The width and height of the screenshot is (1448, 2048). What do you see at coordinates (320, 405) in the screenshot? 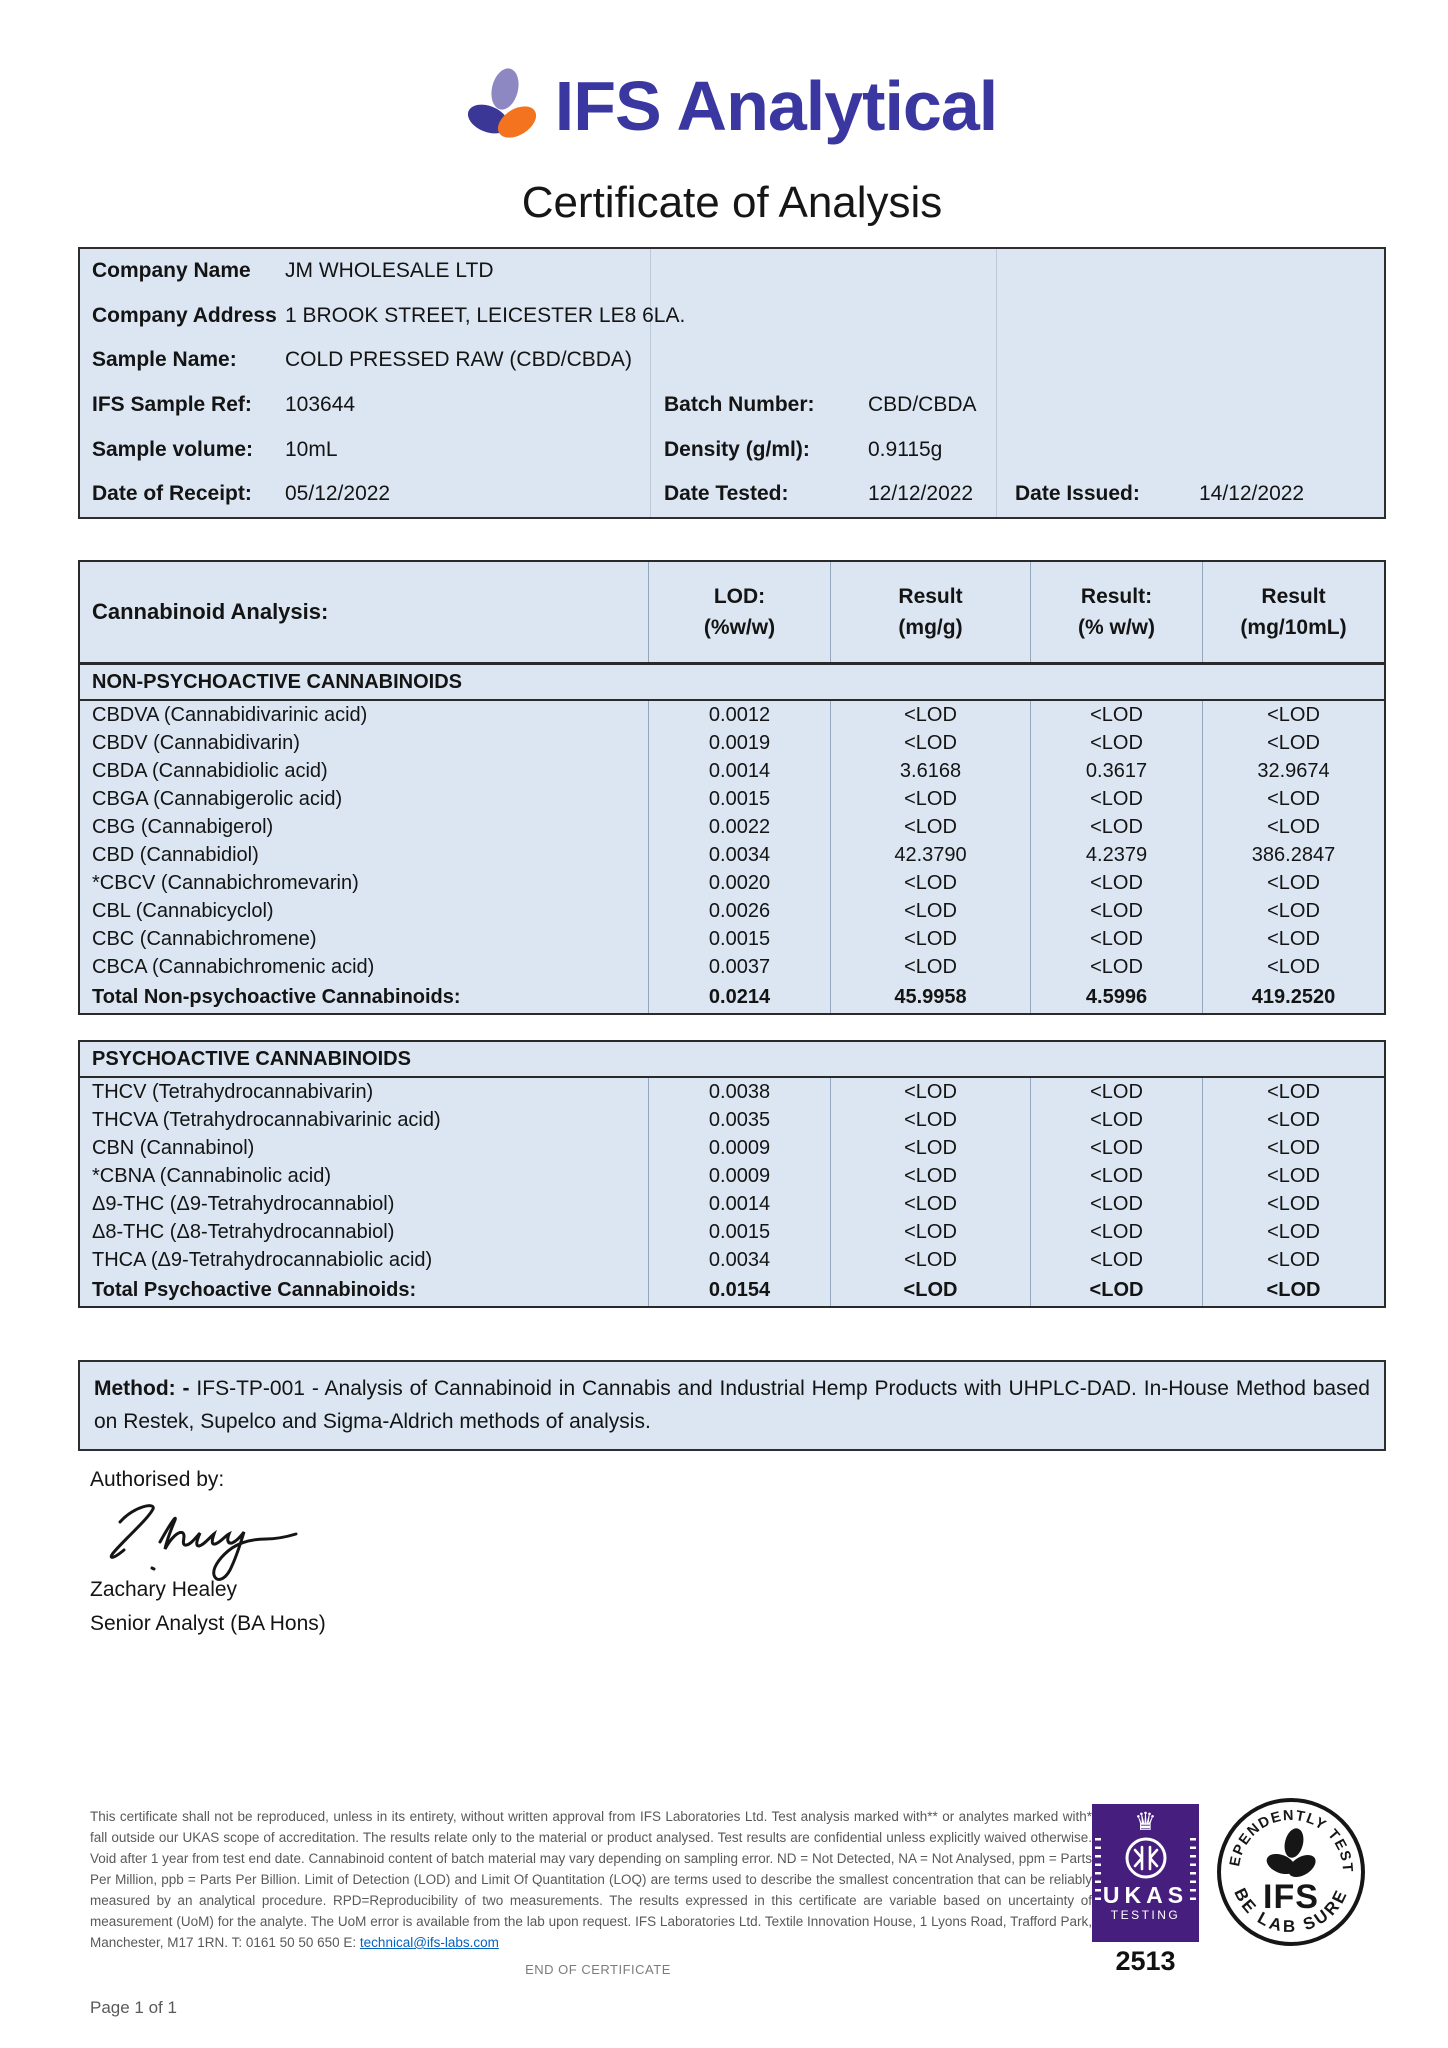
I see `ifs-sample-ref-value: 103644` at bounding box center [320, 405].